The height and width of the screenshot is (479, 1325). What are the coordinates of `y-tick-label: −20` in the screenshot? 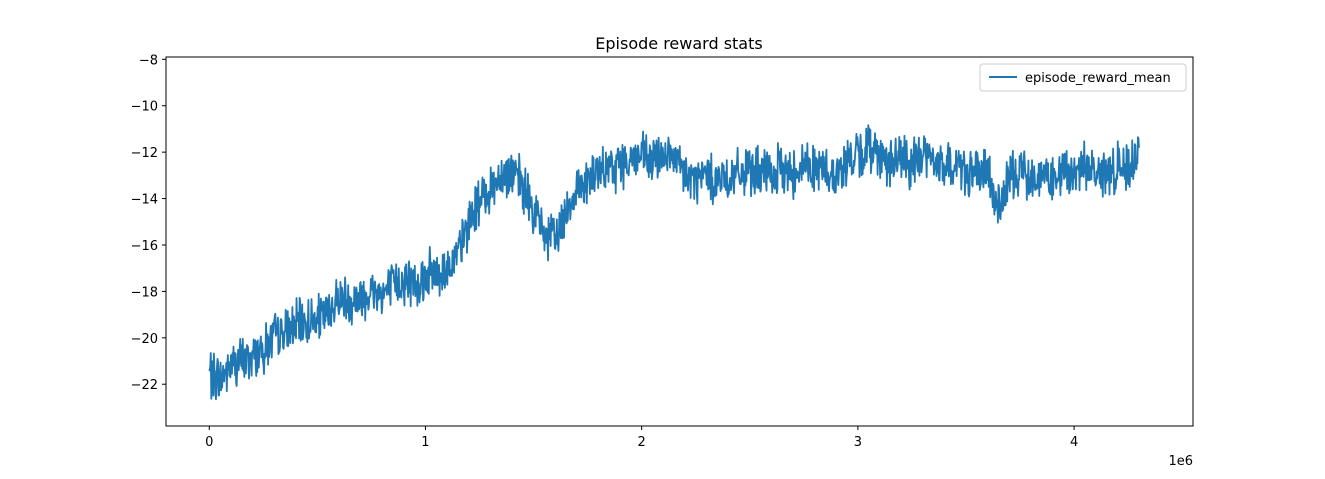 It's located at (144, 339).